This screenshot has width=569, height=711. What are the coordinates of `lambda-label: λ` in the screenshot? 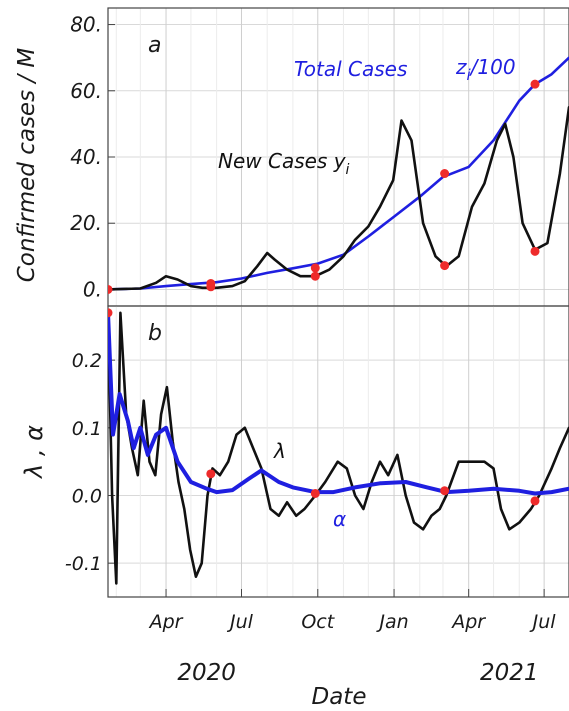 It's located at (279, 451).